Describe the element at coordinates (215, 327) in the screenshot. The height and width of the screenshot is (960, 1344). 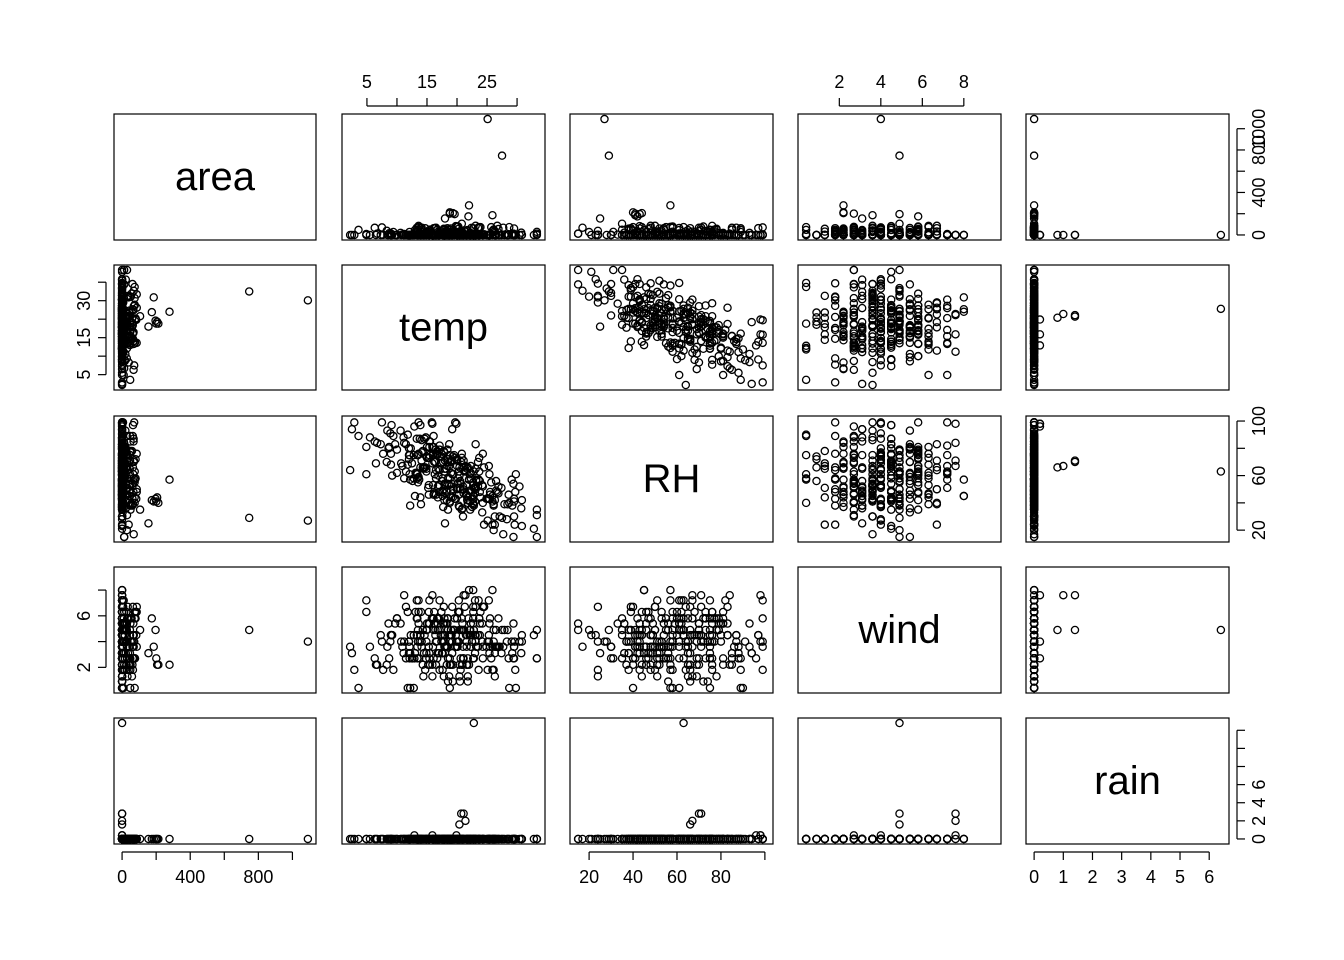
I see `panel-frame` at that location.